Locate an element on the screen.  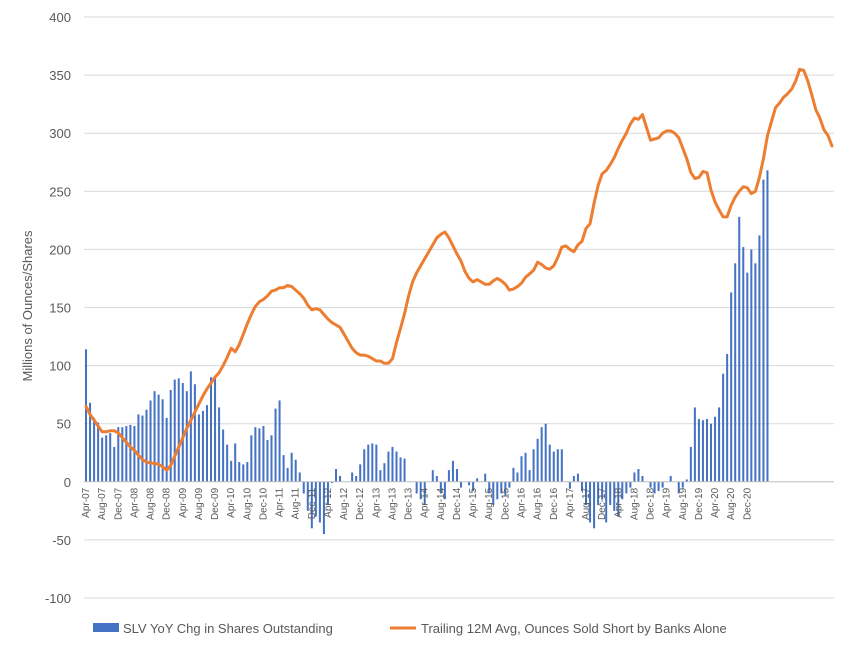
x-tick-label: Apr-08 is located at coordinates (134, 502).